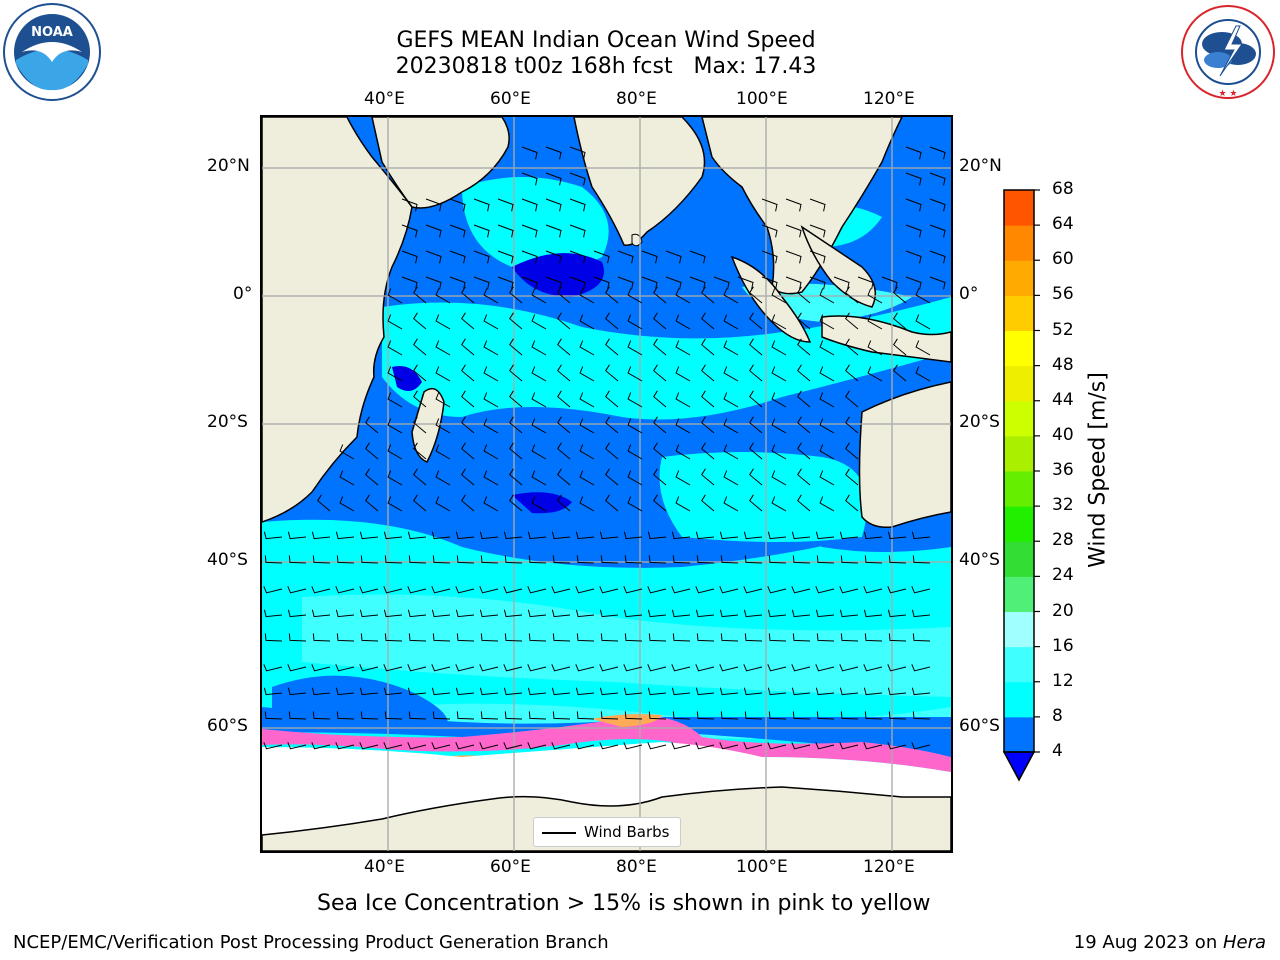  I want to click on speed-region-cyan-arabian, so click(535, 224).